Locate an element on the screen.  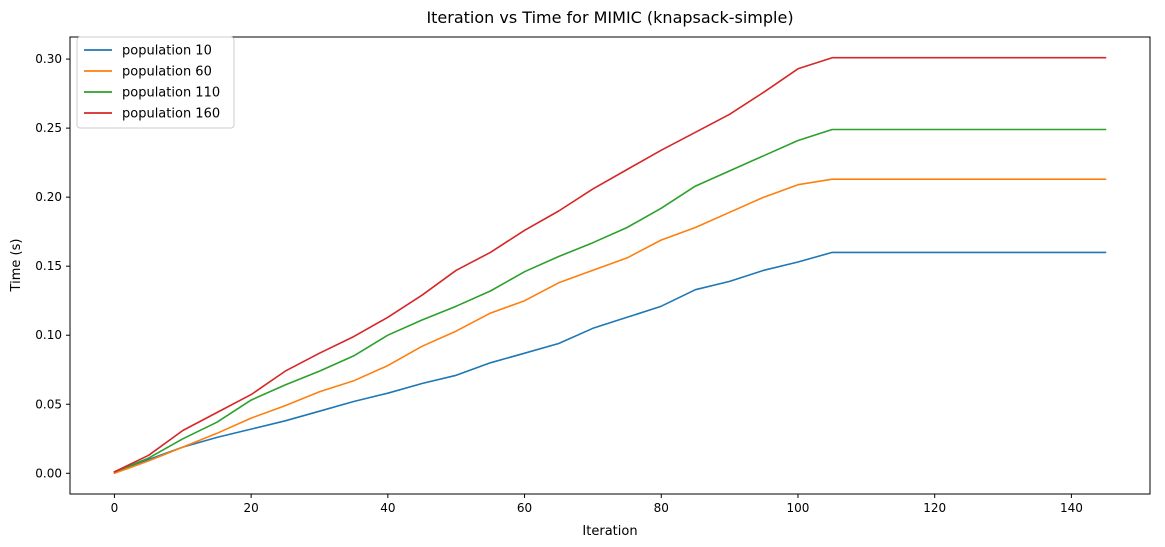
y-tick-label: 0.00 is located at coordinates (48, 473).